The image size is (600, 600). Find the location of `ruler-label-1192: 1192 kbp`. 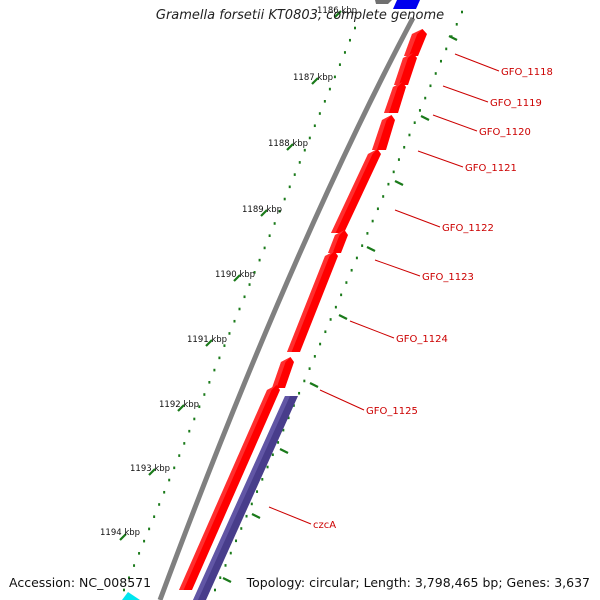

ruler-label-1192: 1192 kbp is located at coordinates (179, 405).